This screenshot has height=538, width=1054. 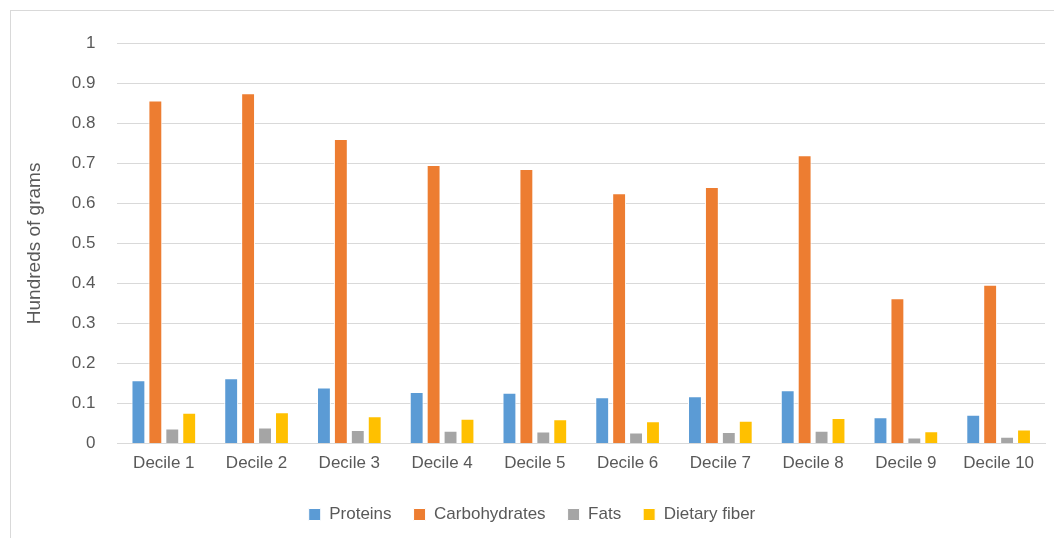 What do you see at coordinates (535, 463) in the screenshot?
I see `x-tick-label: Decile 5` at bounding box center [535, 463].